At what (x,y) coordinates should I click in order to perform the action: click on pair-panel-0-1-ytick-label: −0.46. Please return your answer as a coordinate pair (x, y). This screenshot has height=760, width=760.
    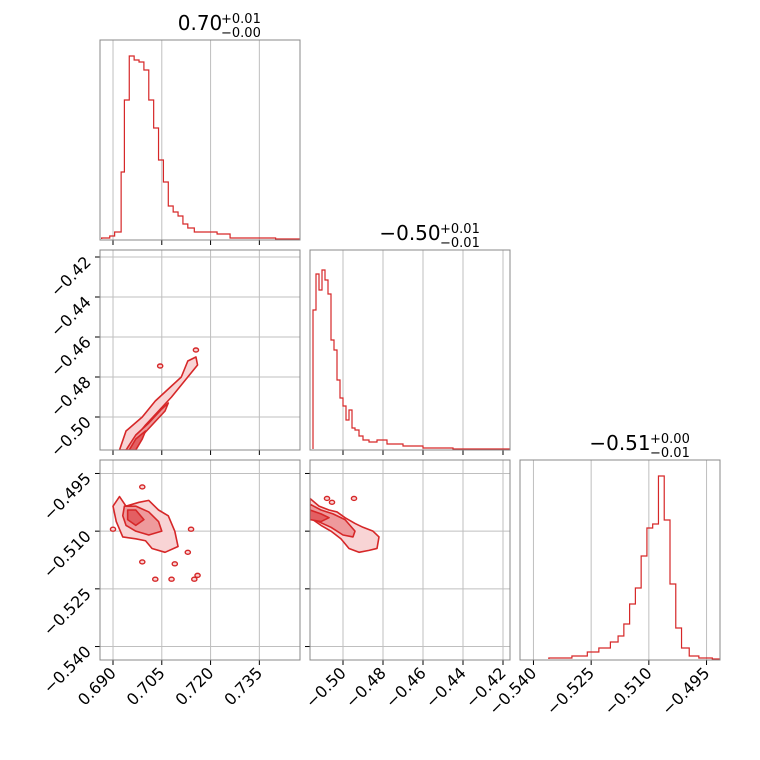
    Looking at the image, I should click on (71, 356).